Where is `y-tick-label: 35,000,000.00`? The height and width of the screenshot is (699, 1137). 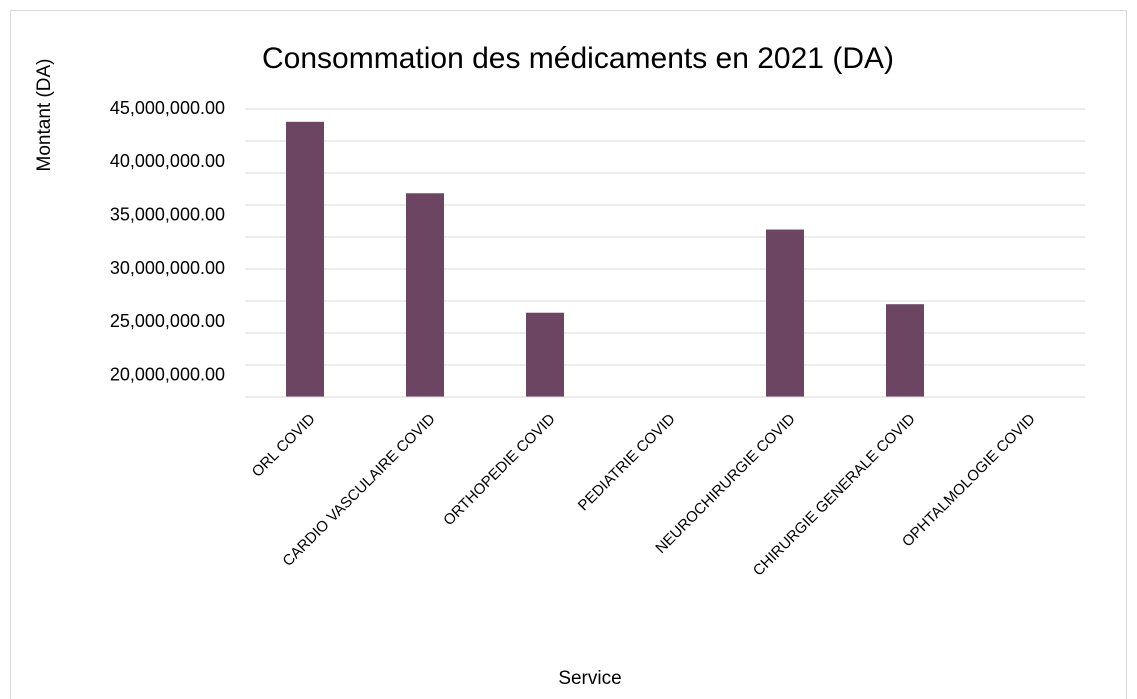
y-tick-label: 35,000,000.00 is located at coordinates (167, 214).